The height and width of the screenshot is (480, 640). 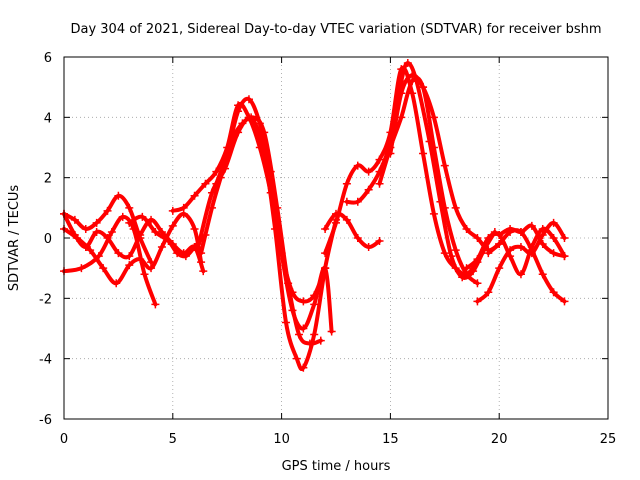 What do you see at coordinates (499, 439) in the screenshot?
I see `x-tick-label: 20` at bounding box center [499, 439].